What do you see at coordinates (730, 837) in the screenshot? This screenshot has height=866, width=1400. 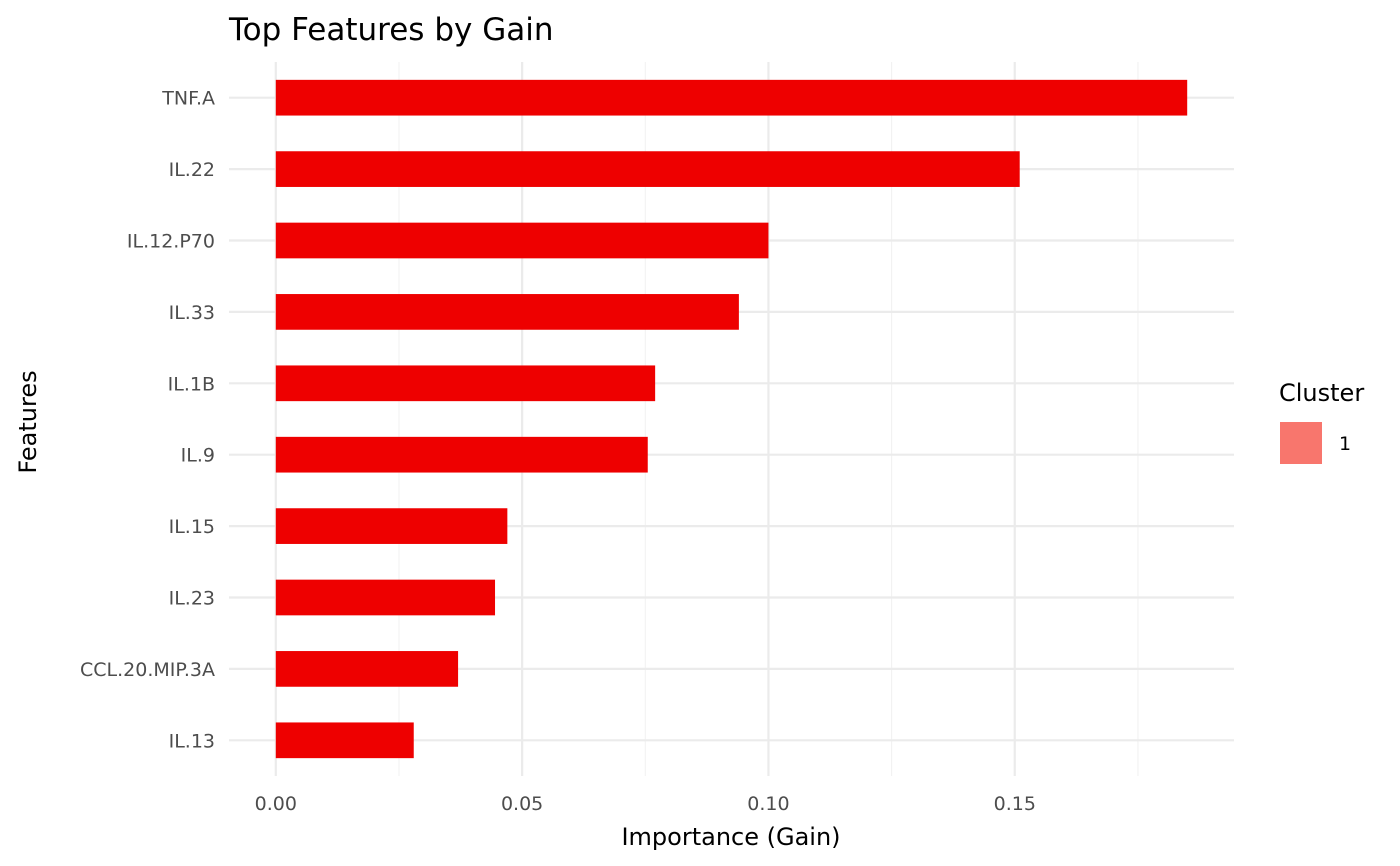 I see `x-axis-title: Importance (Gain)` at bounding box center [730, 837].